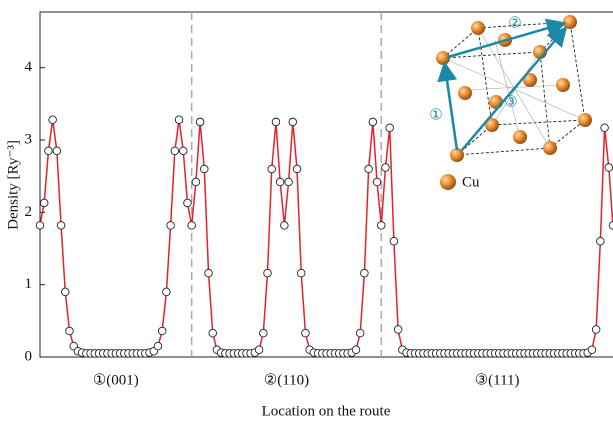  Describe the element at coordinates (514, 23) in the screenshot. I see `inset-label: ②` at that location.